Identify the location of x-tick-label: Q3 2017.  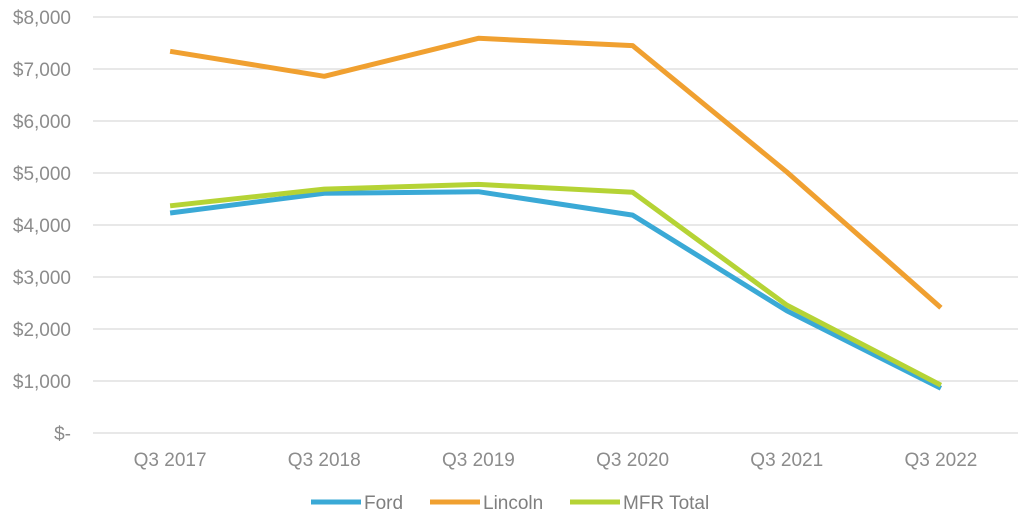
(170, 460).